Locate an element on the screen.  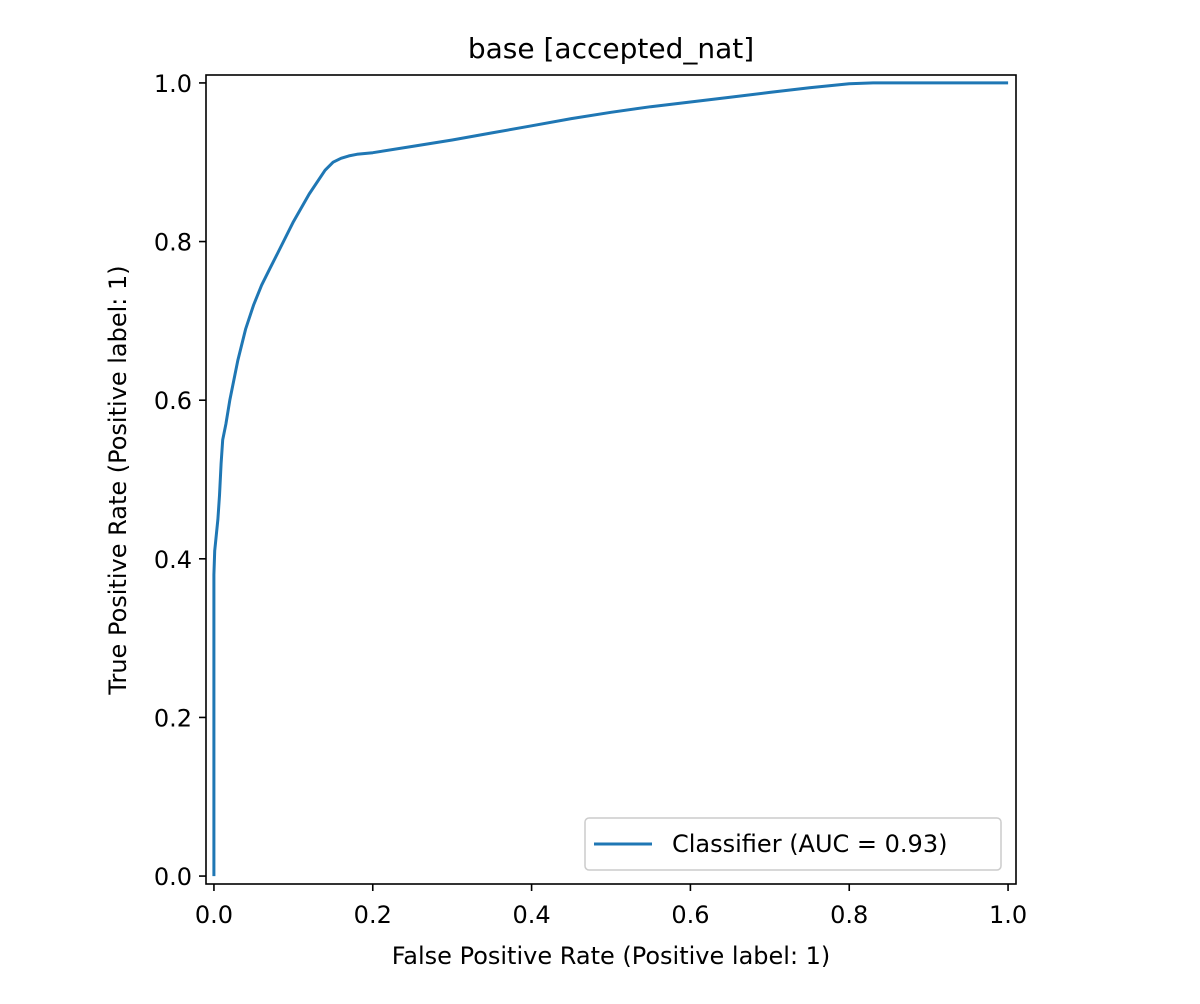
y-tick-label: 0.2 is located at coordinates (173, 718).